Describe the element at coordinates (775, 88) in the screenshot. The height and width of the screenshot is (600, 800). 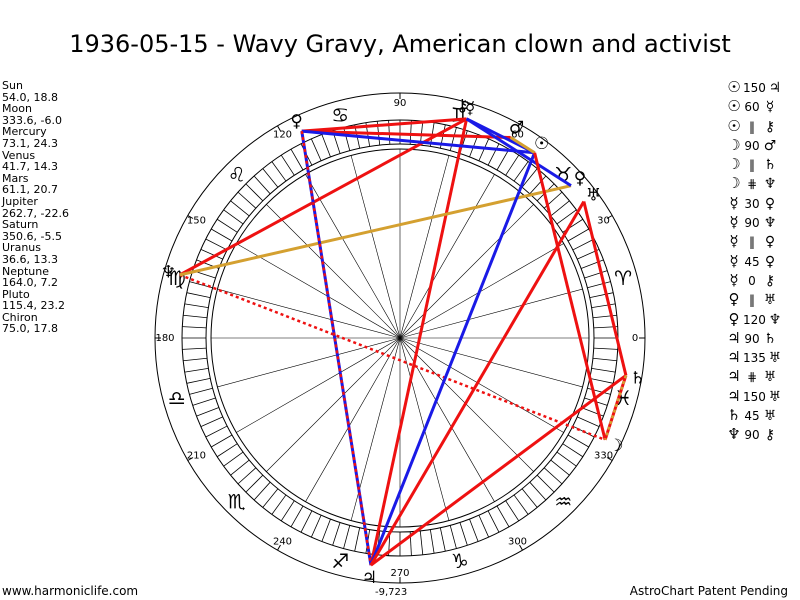
I see `aspect-planet-b-glyph: ♃` at that location.